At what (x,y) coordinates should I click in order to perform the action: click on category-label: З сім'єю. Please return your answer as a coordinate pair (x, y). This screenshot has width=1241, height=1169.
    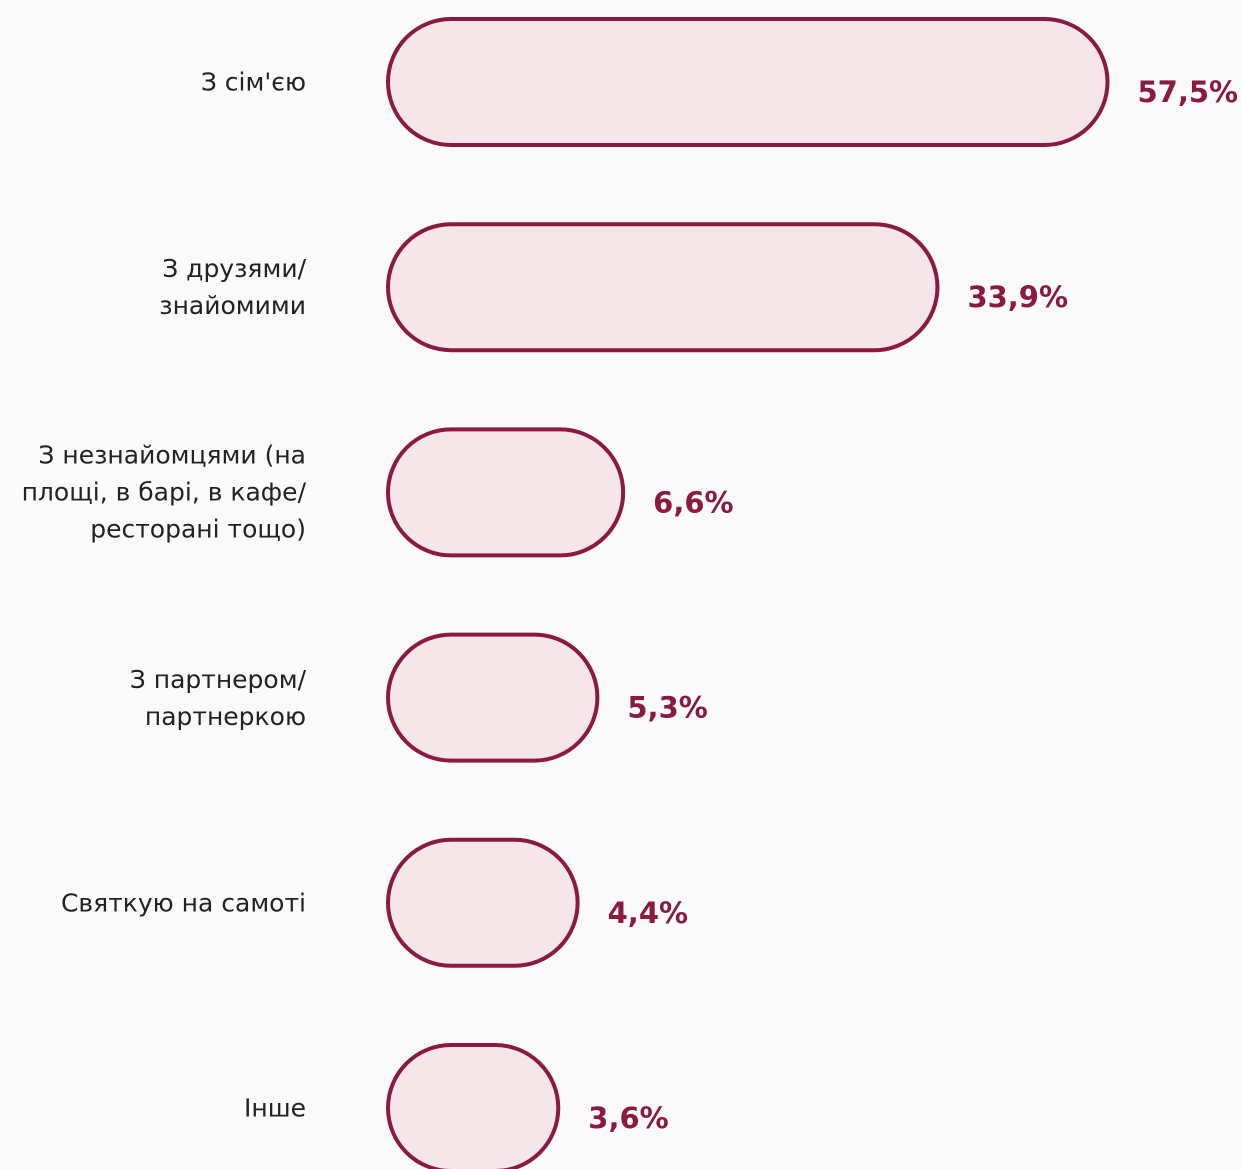
    Looking at the image, I should click on (253, 82).